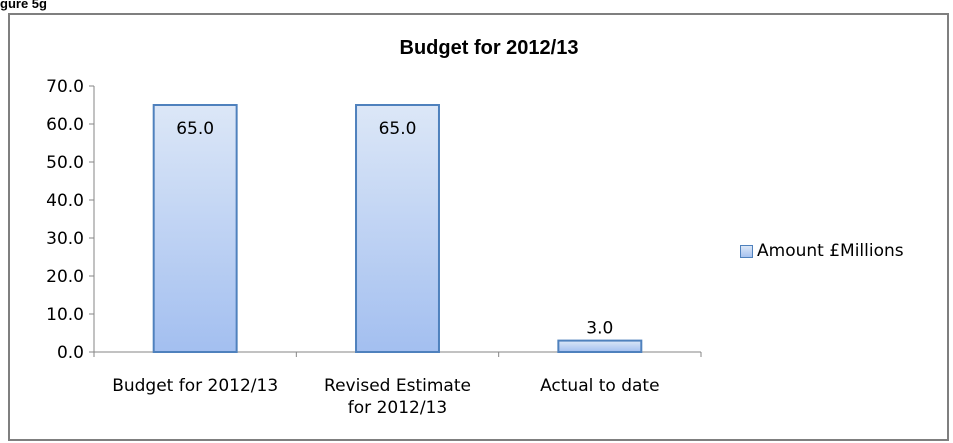 The width and height of the screenshot is (953, 443). I want to click on legend-swatch, so click(746, 251).